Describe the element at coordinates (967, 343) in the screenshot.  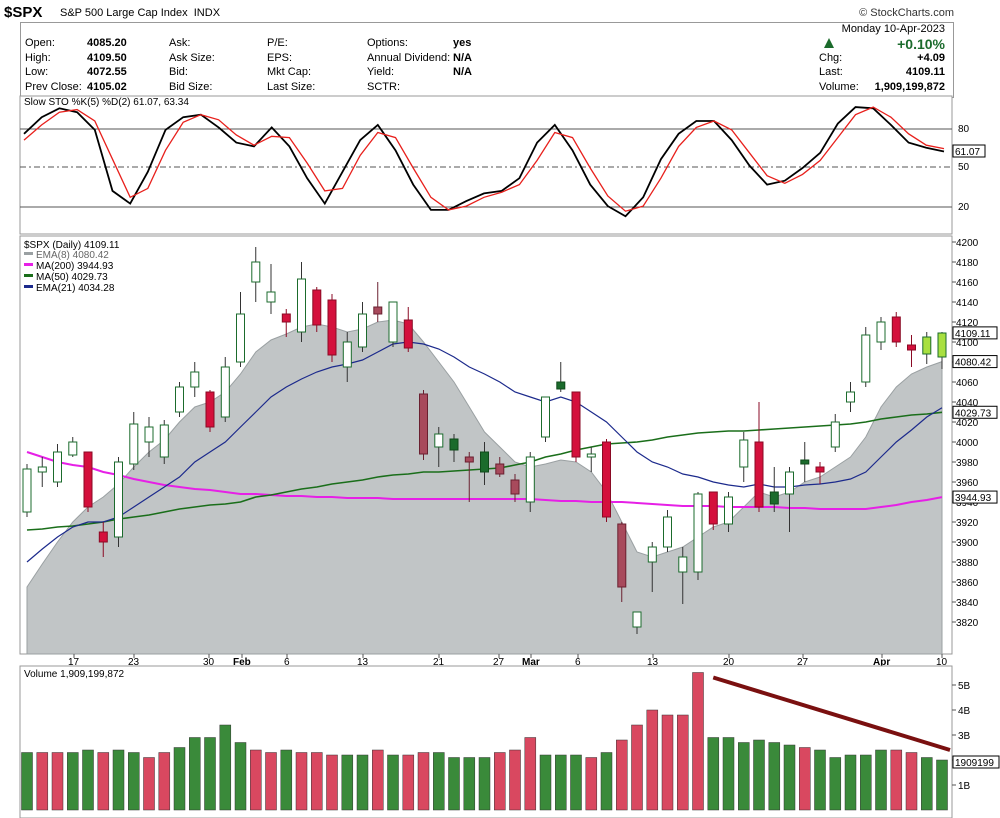
I see `price-tick-label: 4100` at that location.